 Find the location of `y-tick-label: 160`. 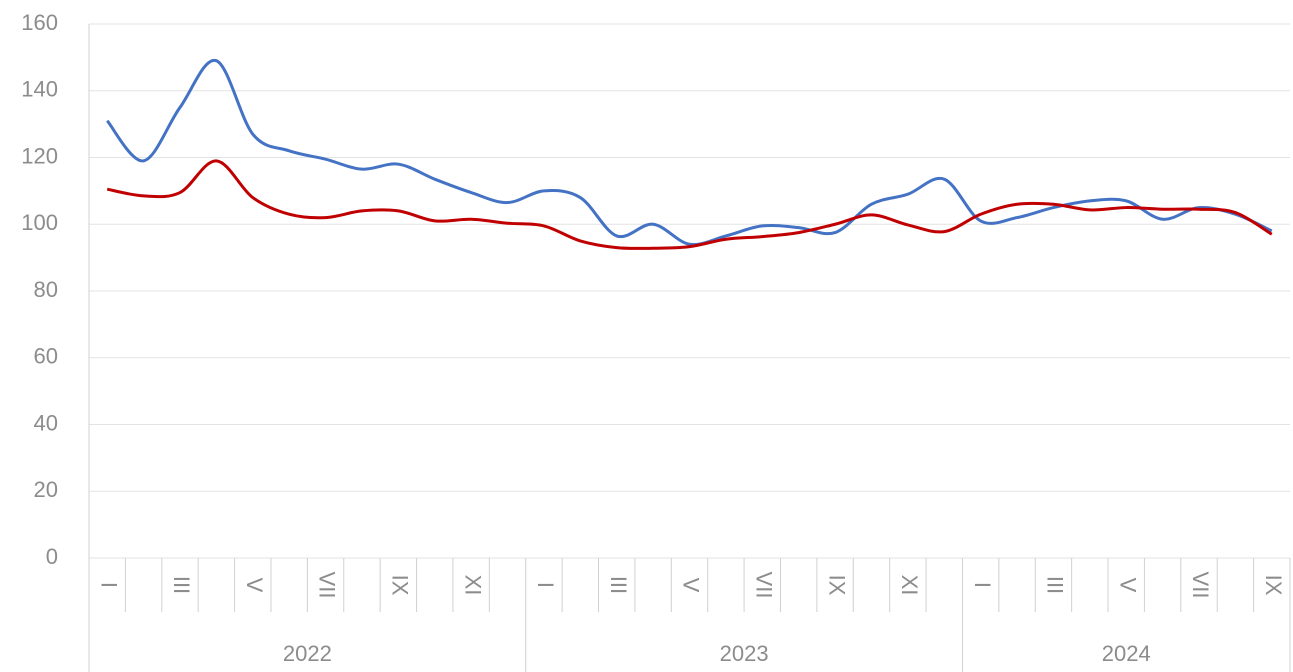

y-tick-label: 160 is located at coordinates (39, 22).